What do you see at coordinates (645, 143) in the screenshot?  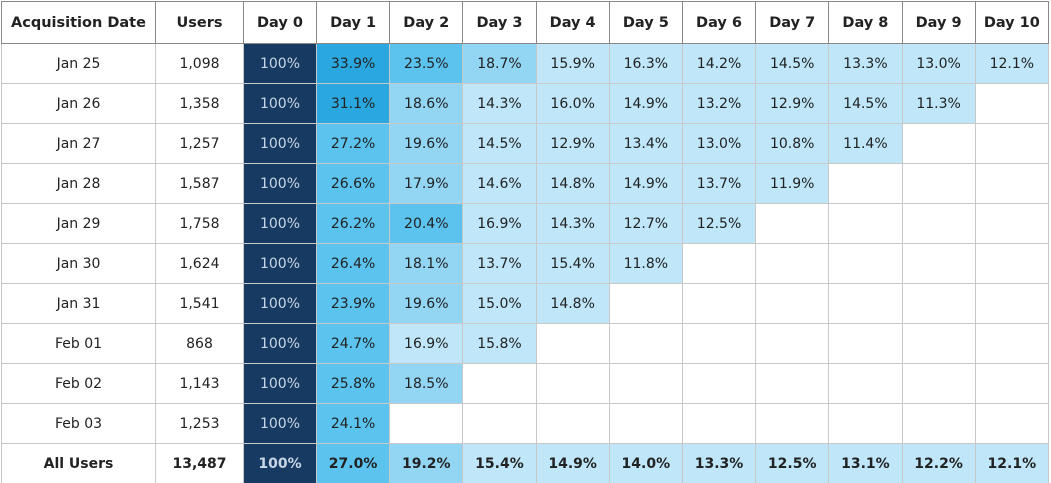 I see `table-cell: 13.4%` at bounding box center [645, 143].